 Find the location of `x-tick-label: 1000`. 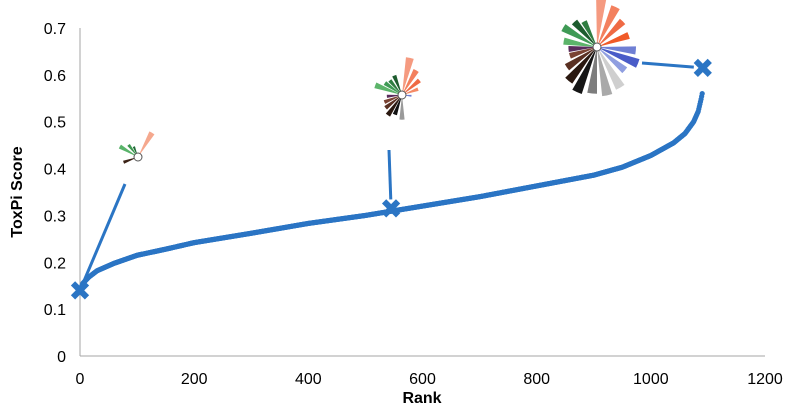

x-tick-label: 1000 is located at coordinates (651, 379).